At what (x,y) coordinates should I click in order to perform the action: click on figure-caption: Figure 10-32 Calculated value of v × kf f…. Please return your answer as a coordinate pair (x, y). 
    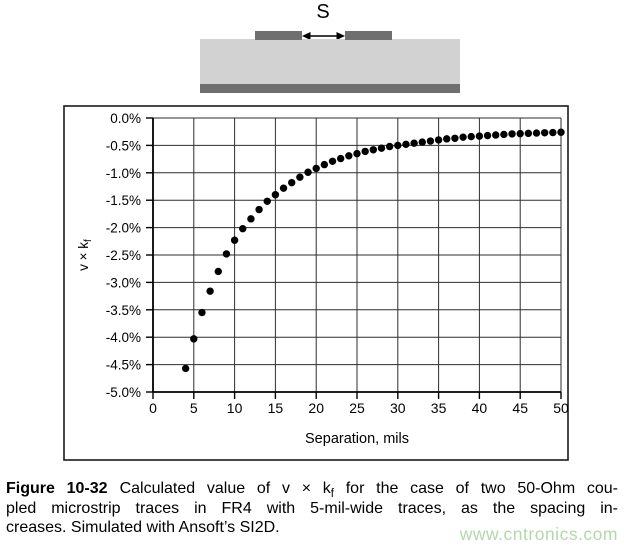
    Looking at the image, I should click on (312, 508).